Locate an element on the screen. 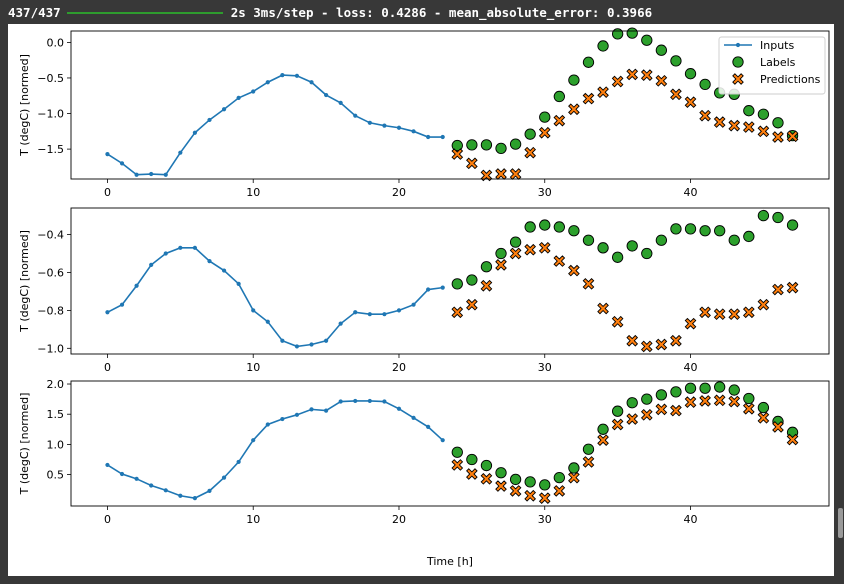  legend-entry-label: Labels is located at coordinates (778, 62).